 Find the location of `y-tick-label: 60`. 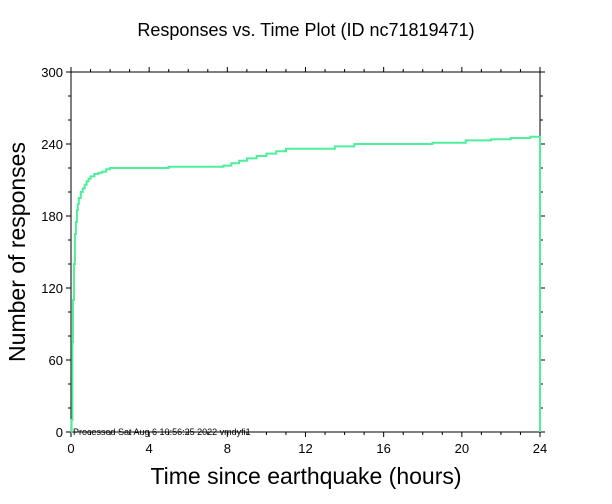

y-tick-label: 60 is located at coordinates (56, 360).